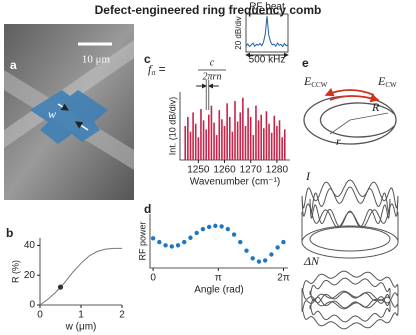  What do you see at coordinates (157, 69) in the screenshot?
I see `formula: frt =` at bounding box center [157, 69].